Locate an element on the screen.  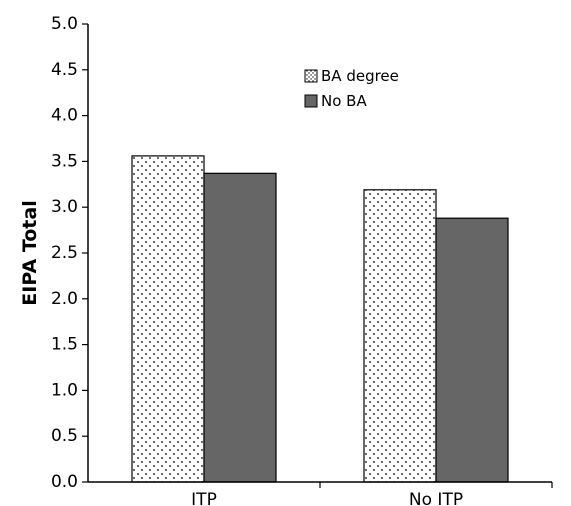
legend-label-no-ba: No BA is located at coordinates (344, 101).